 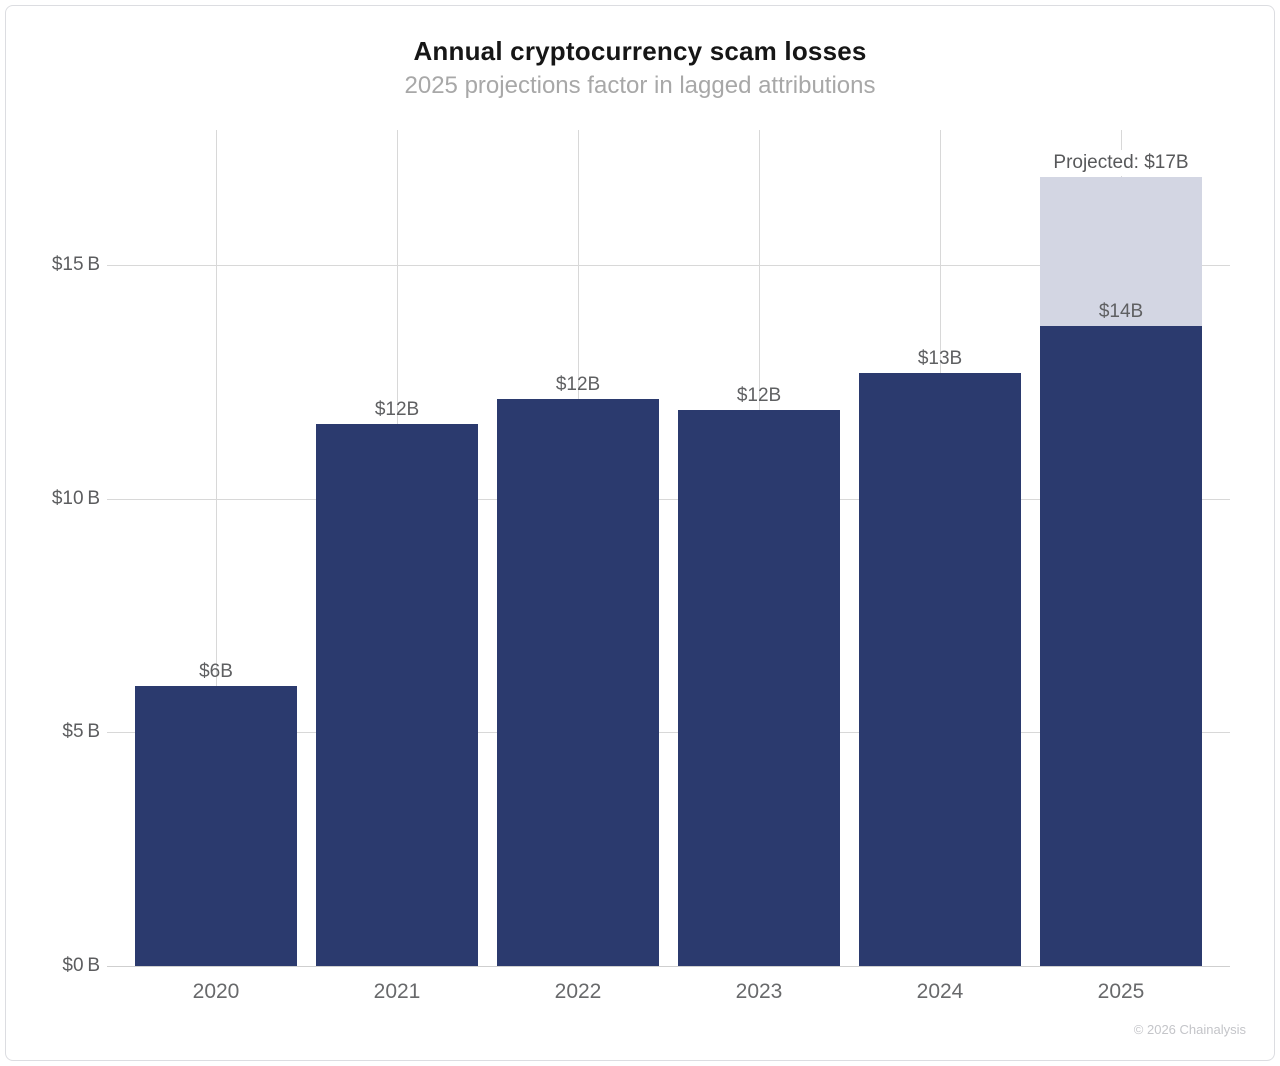 What do you see at coordinates (759, 688) in the screenshot?
I see `bar-2023` at bounding box center [759, 688].